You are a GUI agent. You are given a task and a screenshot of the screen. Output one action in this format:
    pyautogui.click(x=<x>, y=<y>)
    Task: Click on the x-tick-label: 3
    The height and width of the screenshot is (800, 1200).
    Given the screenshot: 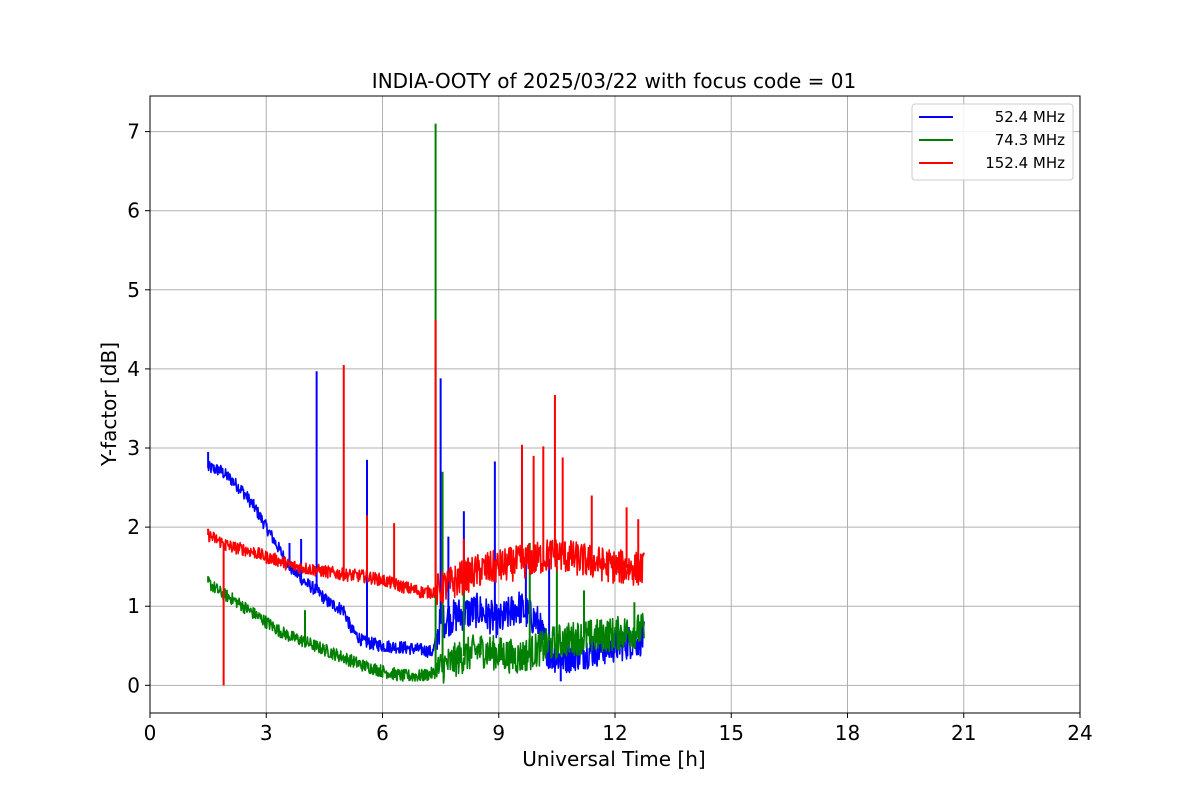 What is the action you would take?
    pyautogui.click(x=266, y=733)
    